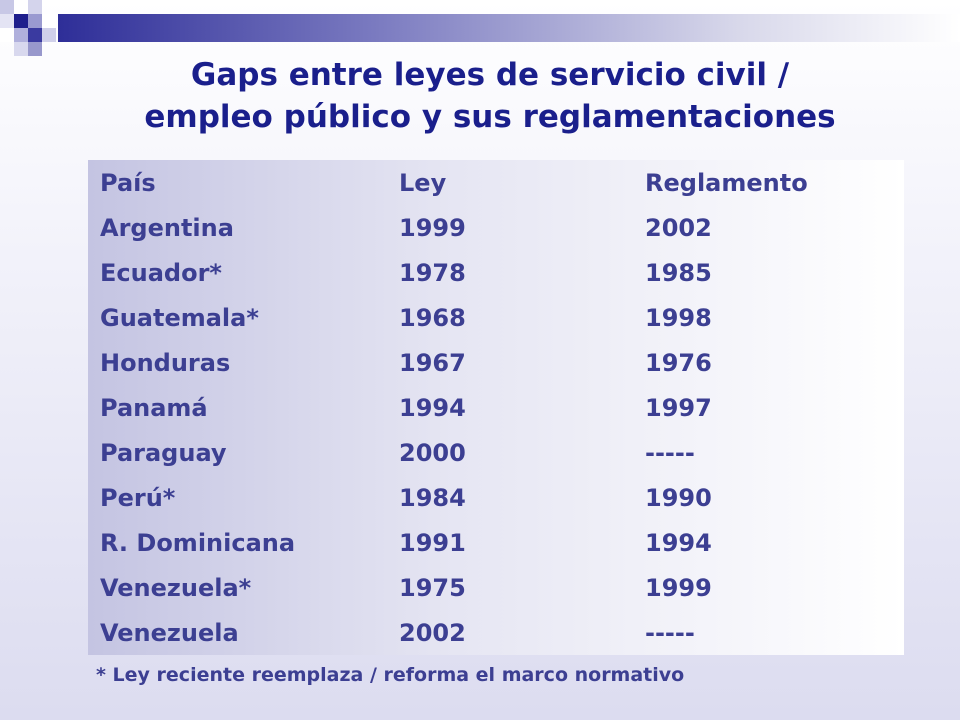  I want to click on law-year-cell: 1975, so click(432, 587).